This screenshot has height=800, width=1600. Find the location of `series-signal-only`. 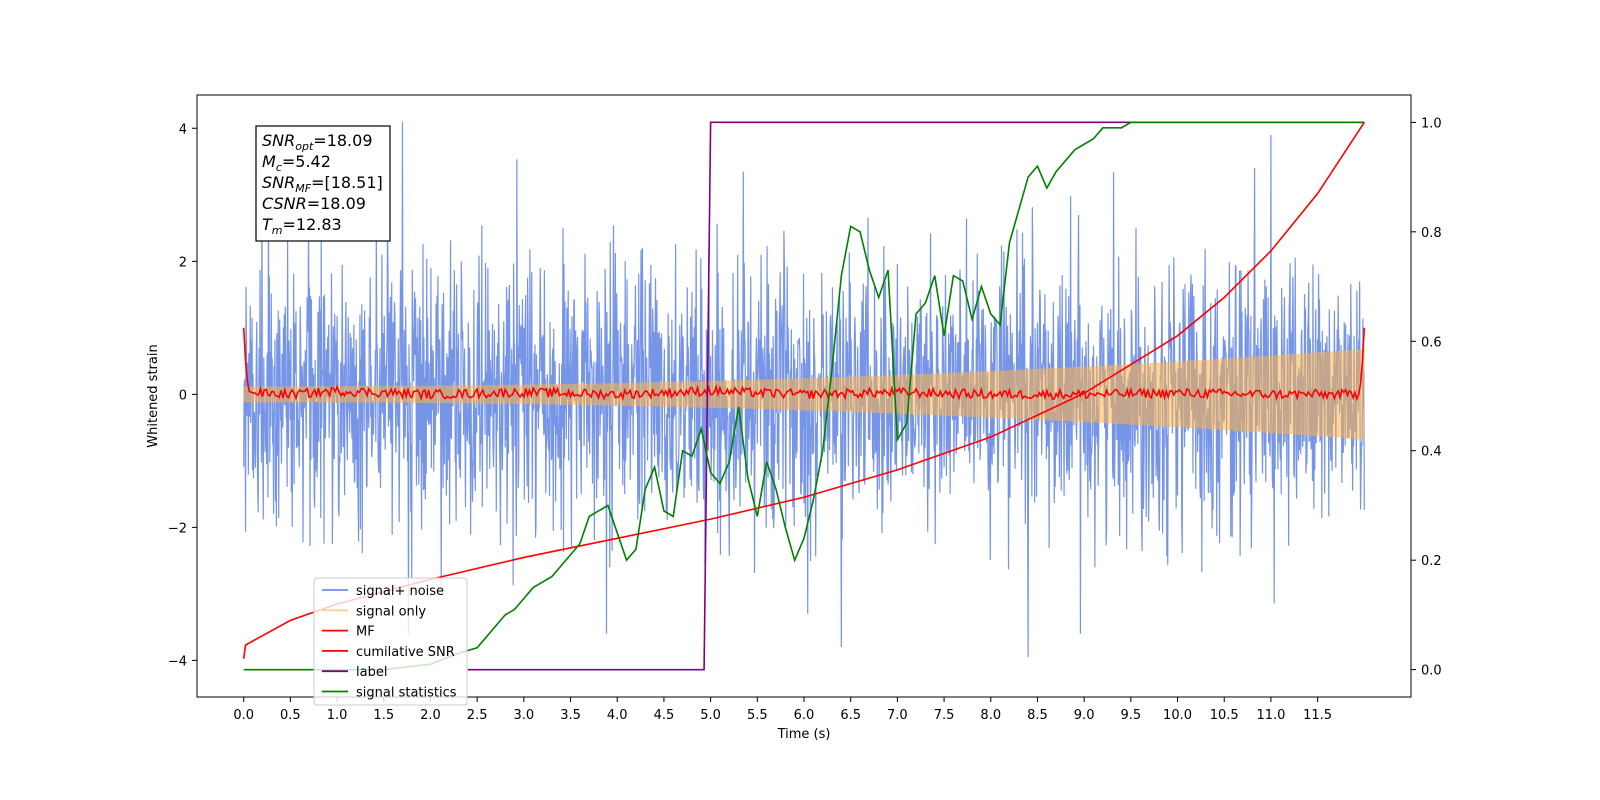

series-signal-only is located at coordinates (804, 394).